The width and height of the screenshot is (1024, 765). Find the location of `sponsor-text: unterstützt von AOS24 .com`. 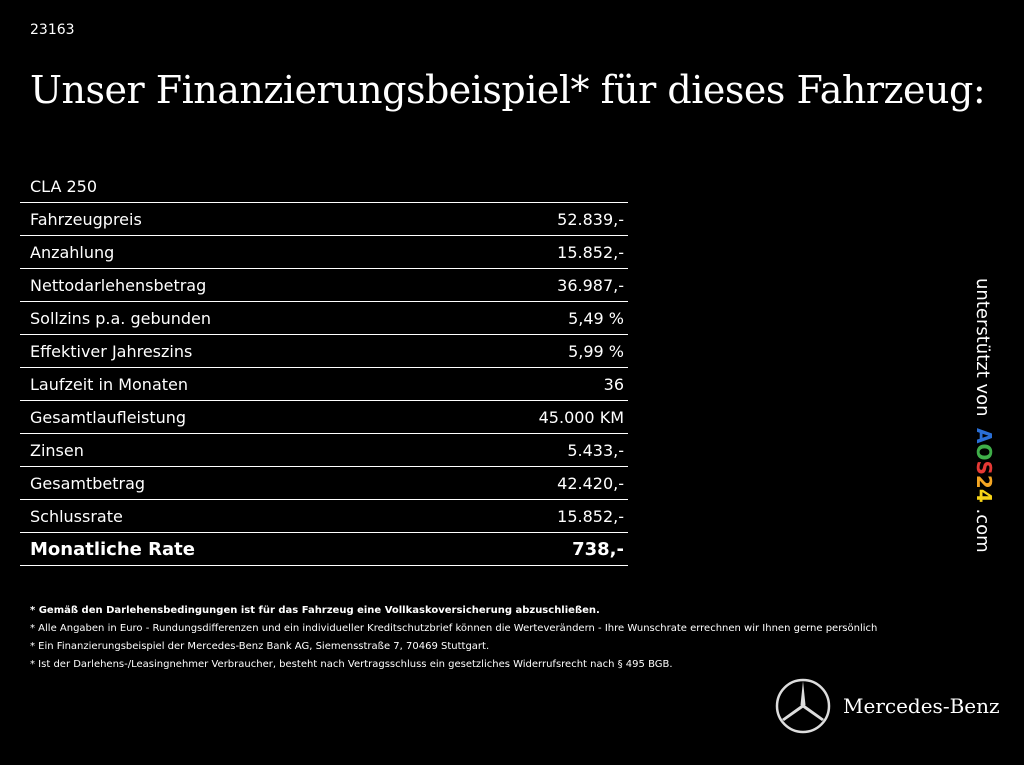

sponsor-text: unterstützt von AOS24 .com is located at coordinates (984, 415).